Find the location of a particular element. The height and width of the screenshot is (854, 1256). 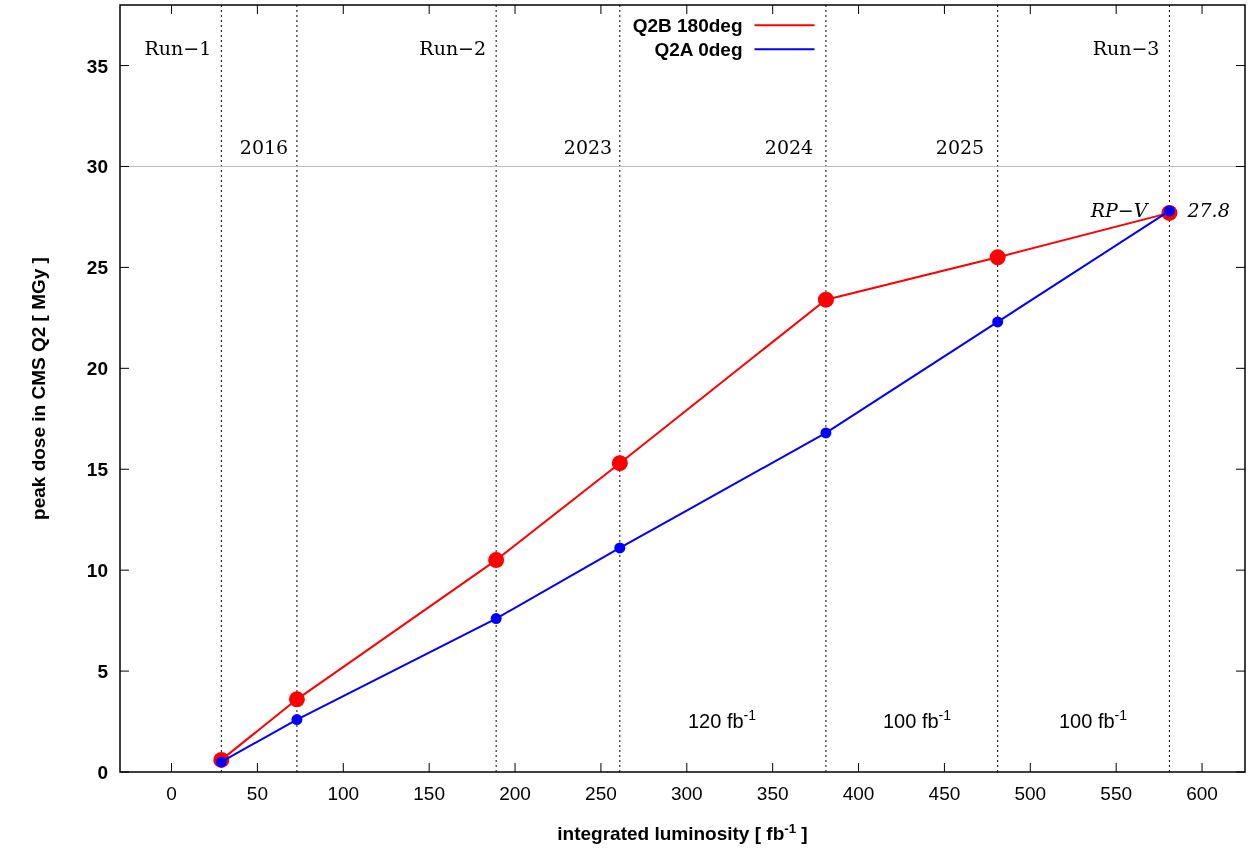

x-tick-label: 500 is located at coordinates (1030, 793).